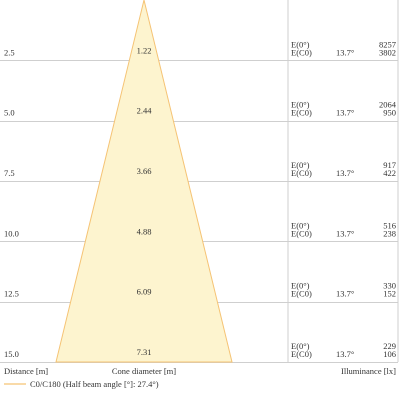 This screenshot has width=400, height=400. What do you see at coordinates (389, 346) in the screenshot?
I see `e0-value: 229` at bounding box center [389, 346].